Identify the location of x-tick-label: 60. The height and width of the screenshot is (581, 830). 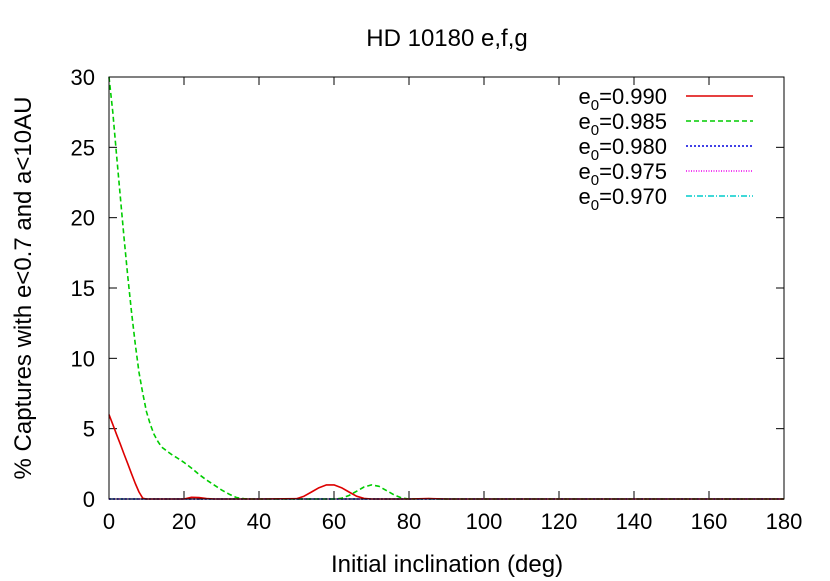
(334, 521).